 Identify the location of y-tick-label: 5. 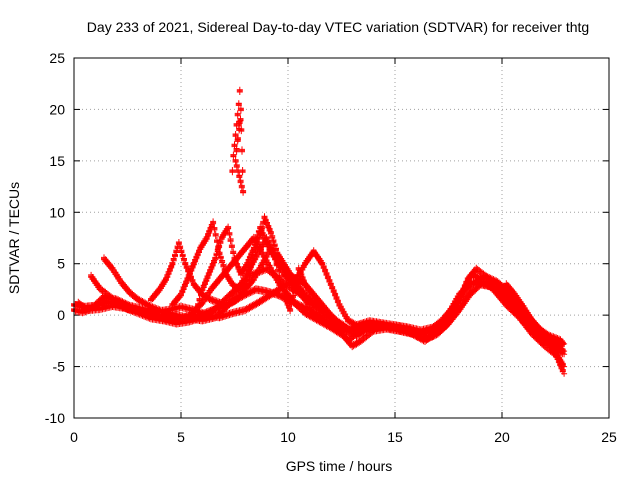
(61, 264).